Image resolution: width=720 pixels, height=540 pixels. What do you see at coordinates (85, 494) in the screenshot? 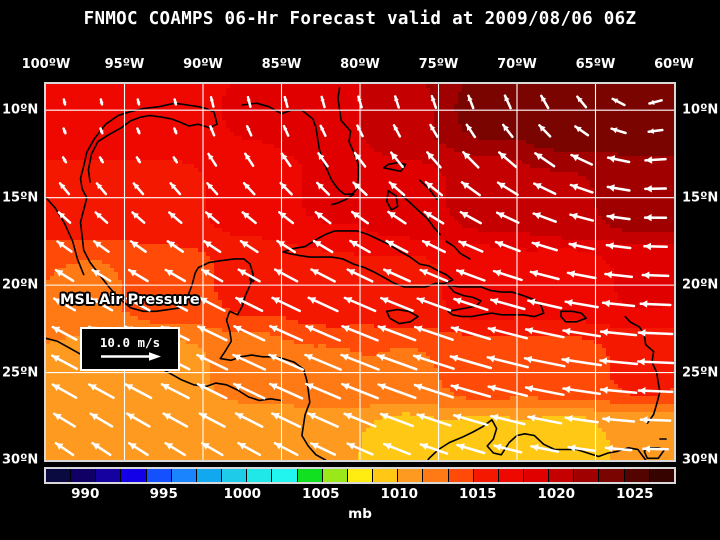
I see `colorbar-tick-label: 990` at bounding box center [85, 494].